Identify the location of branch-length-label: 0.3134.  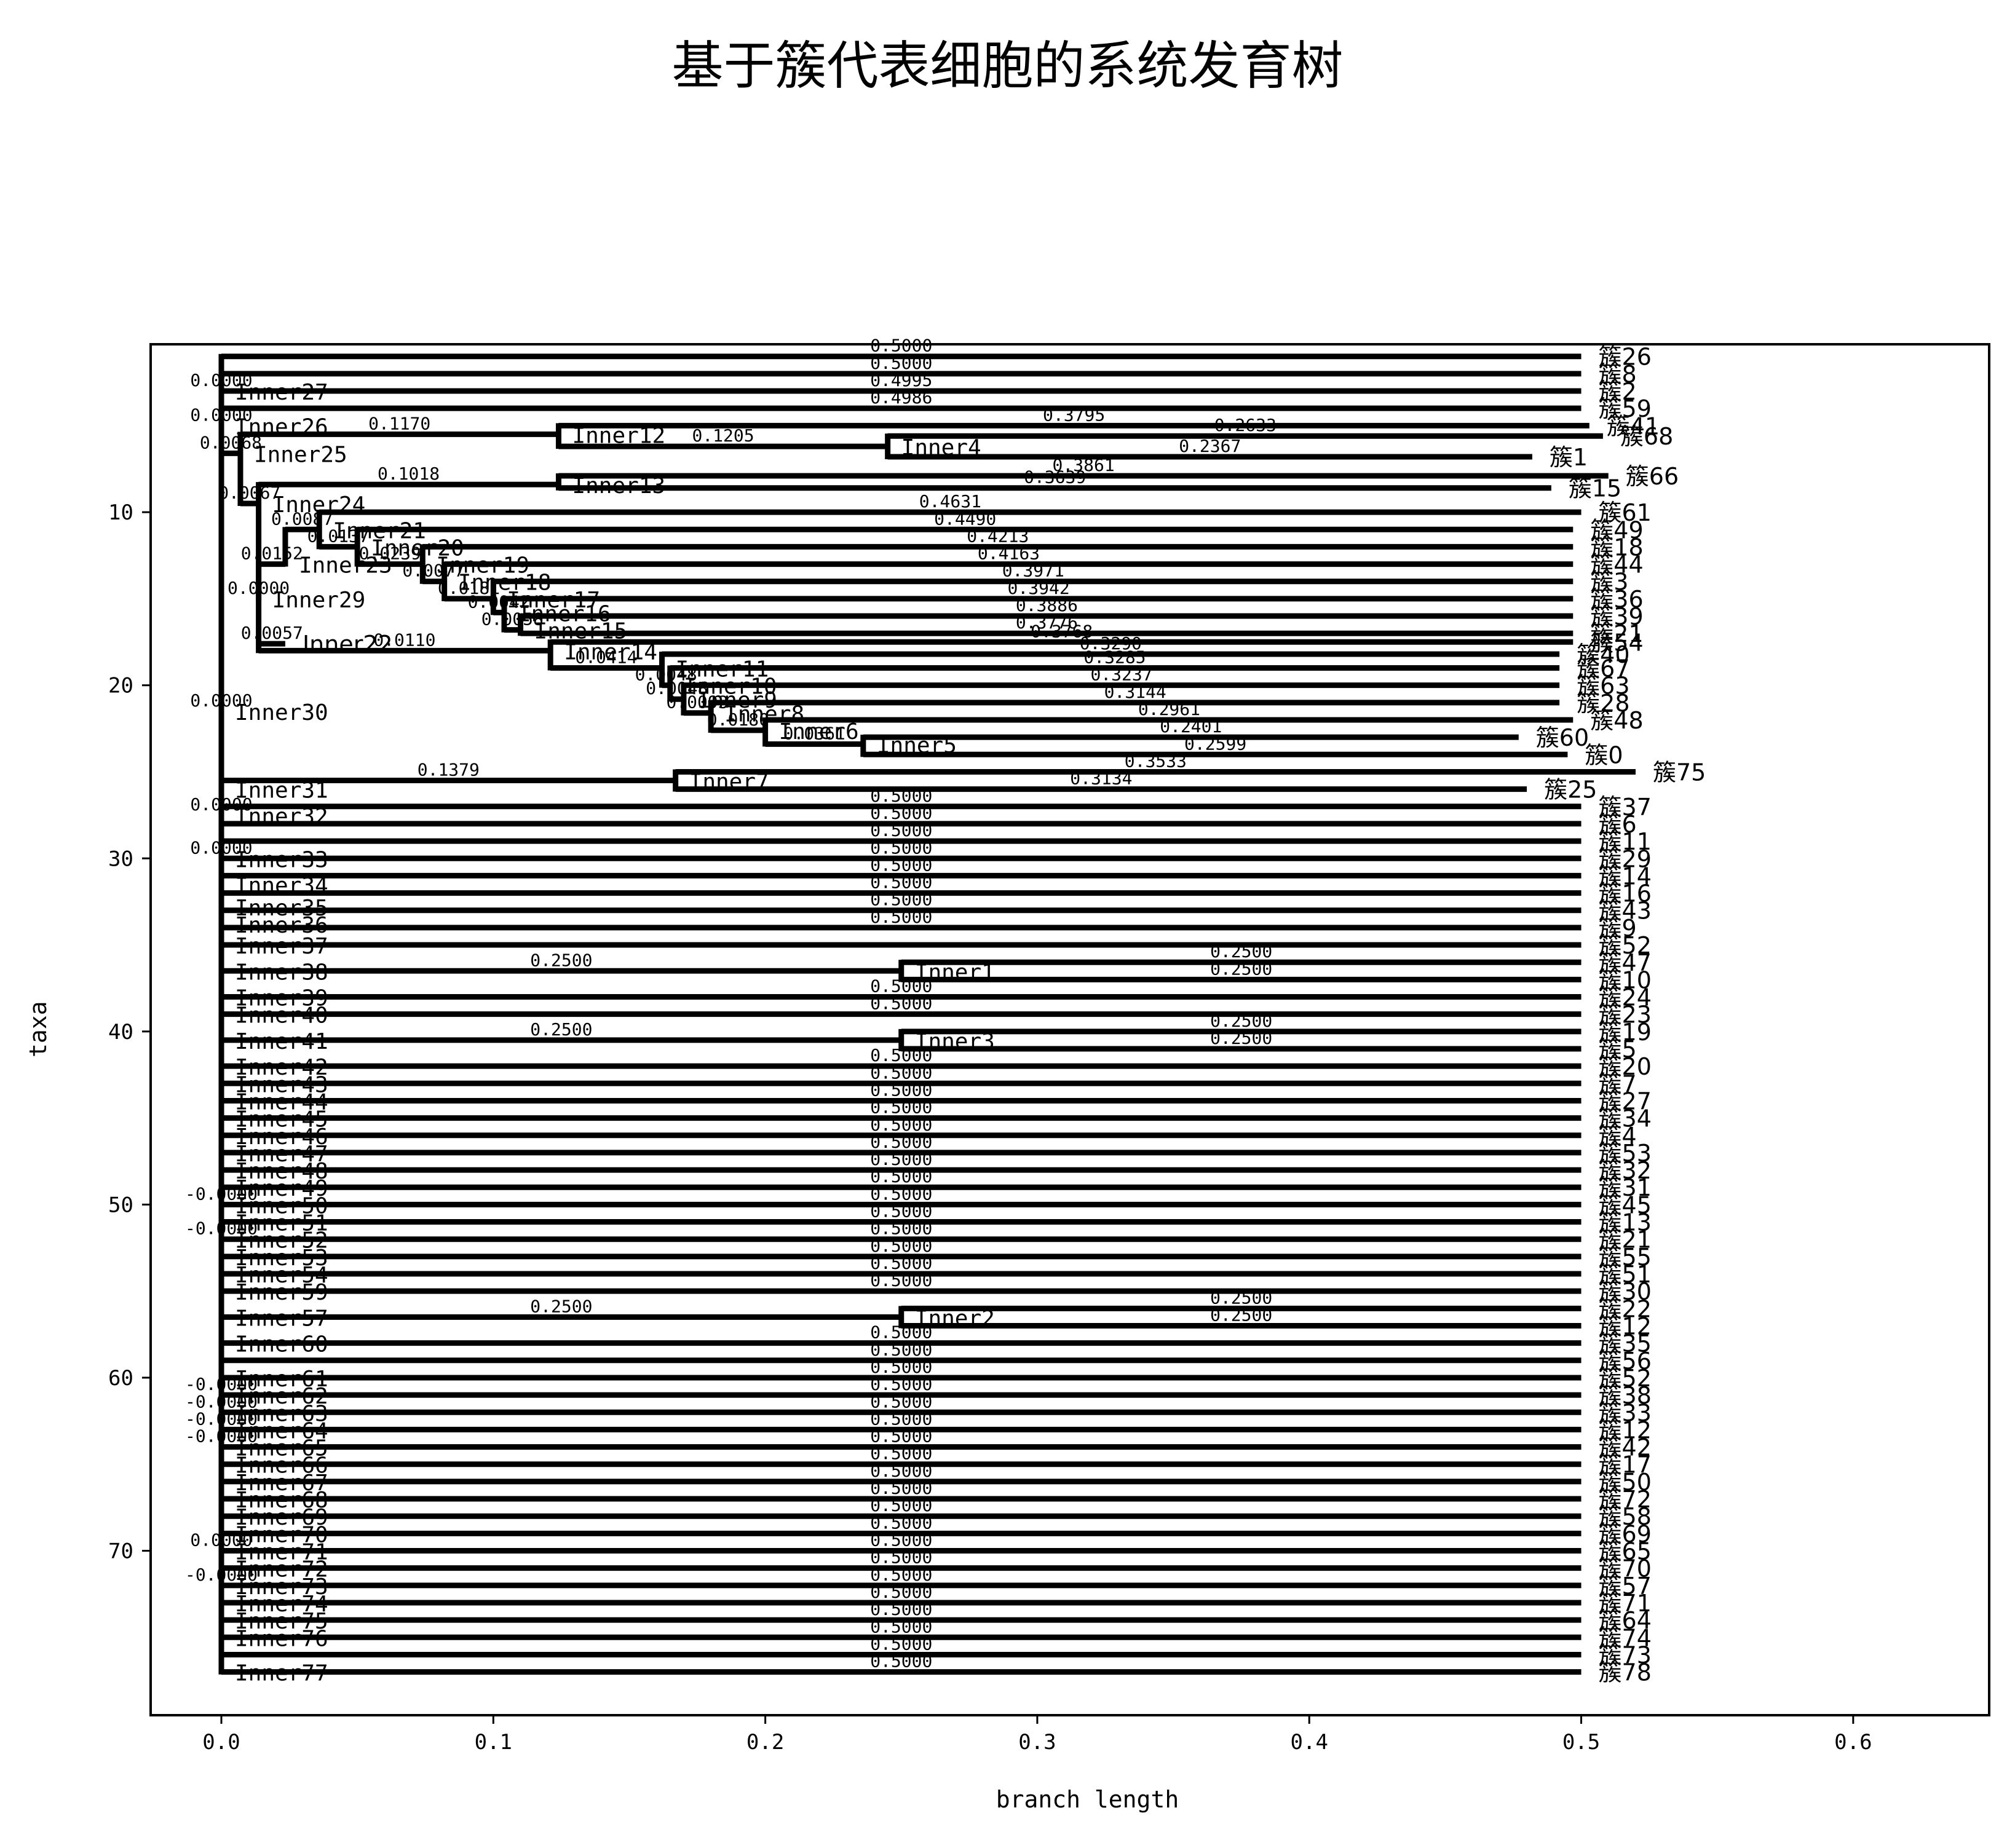
(1101, 779).